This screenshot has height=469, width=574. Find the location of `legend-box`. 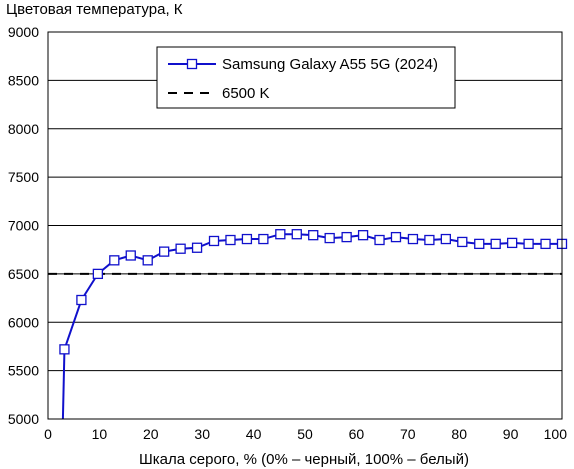

legend-box is located at coordinates (306, 77).